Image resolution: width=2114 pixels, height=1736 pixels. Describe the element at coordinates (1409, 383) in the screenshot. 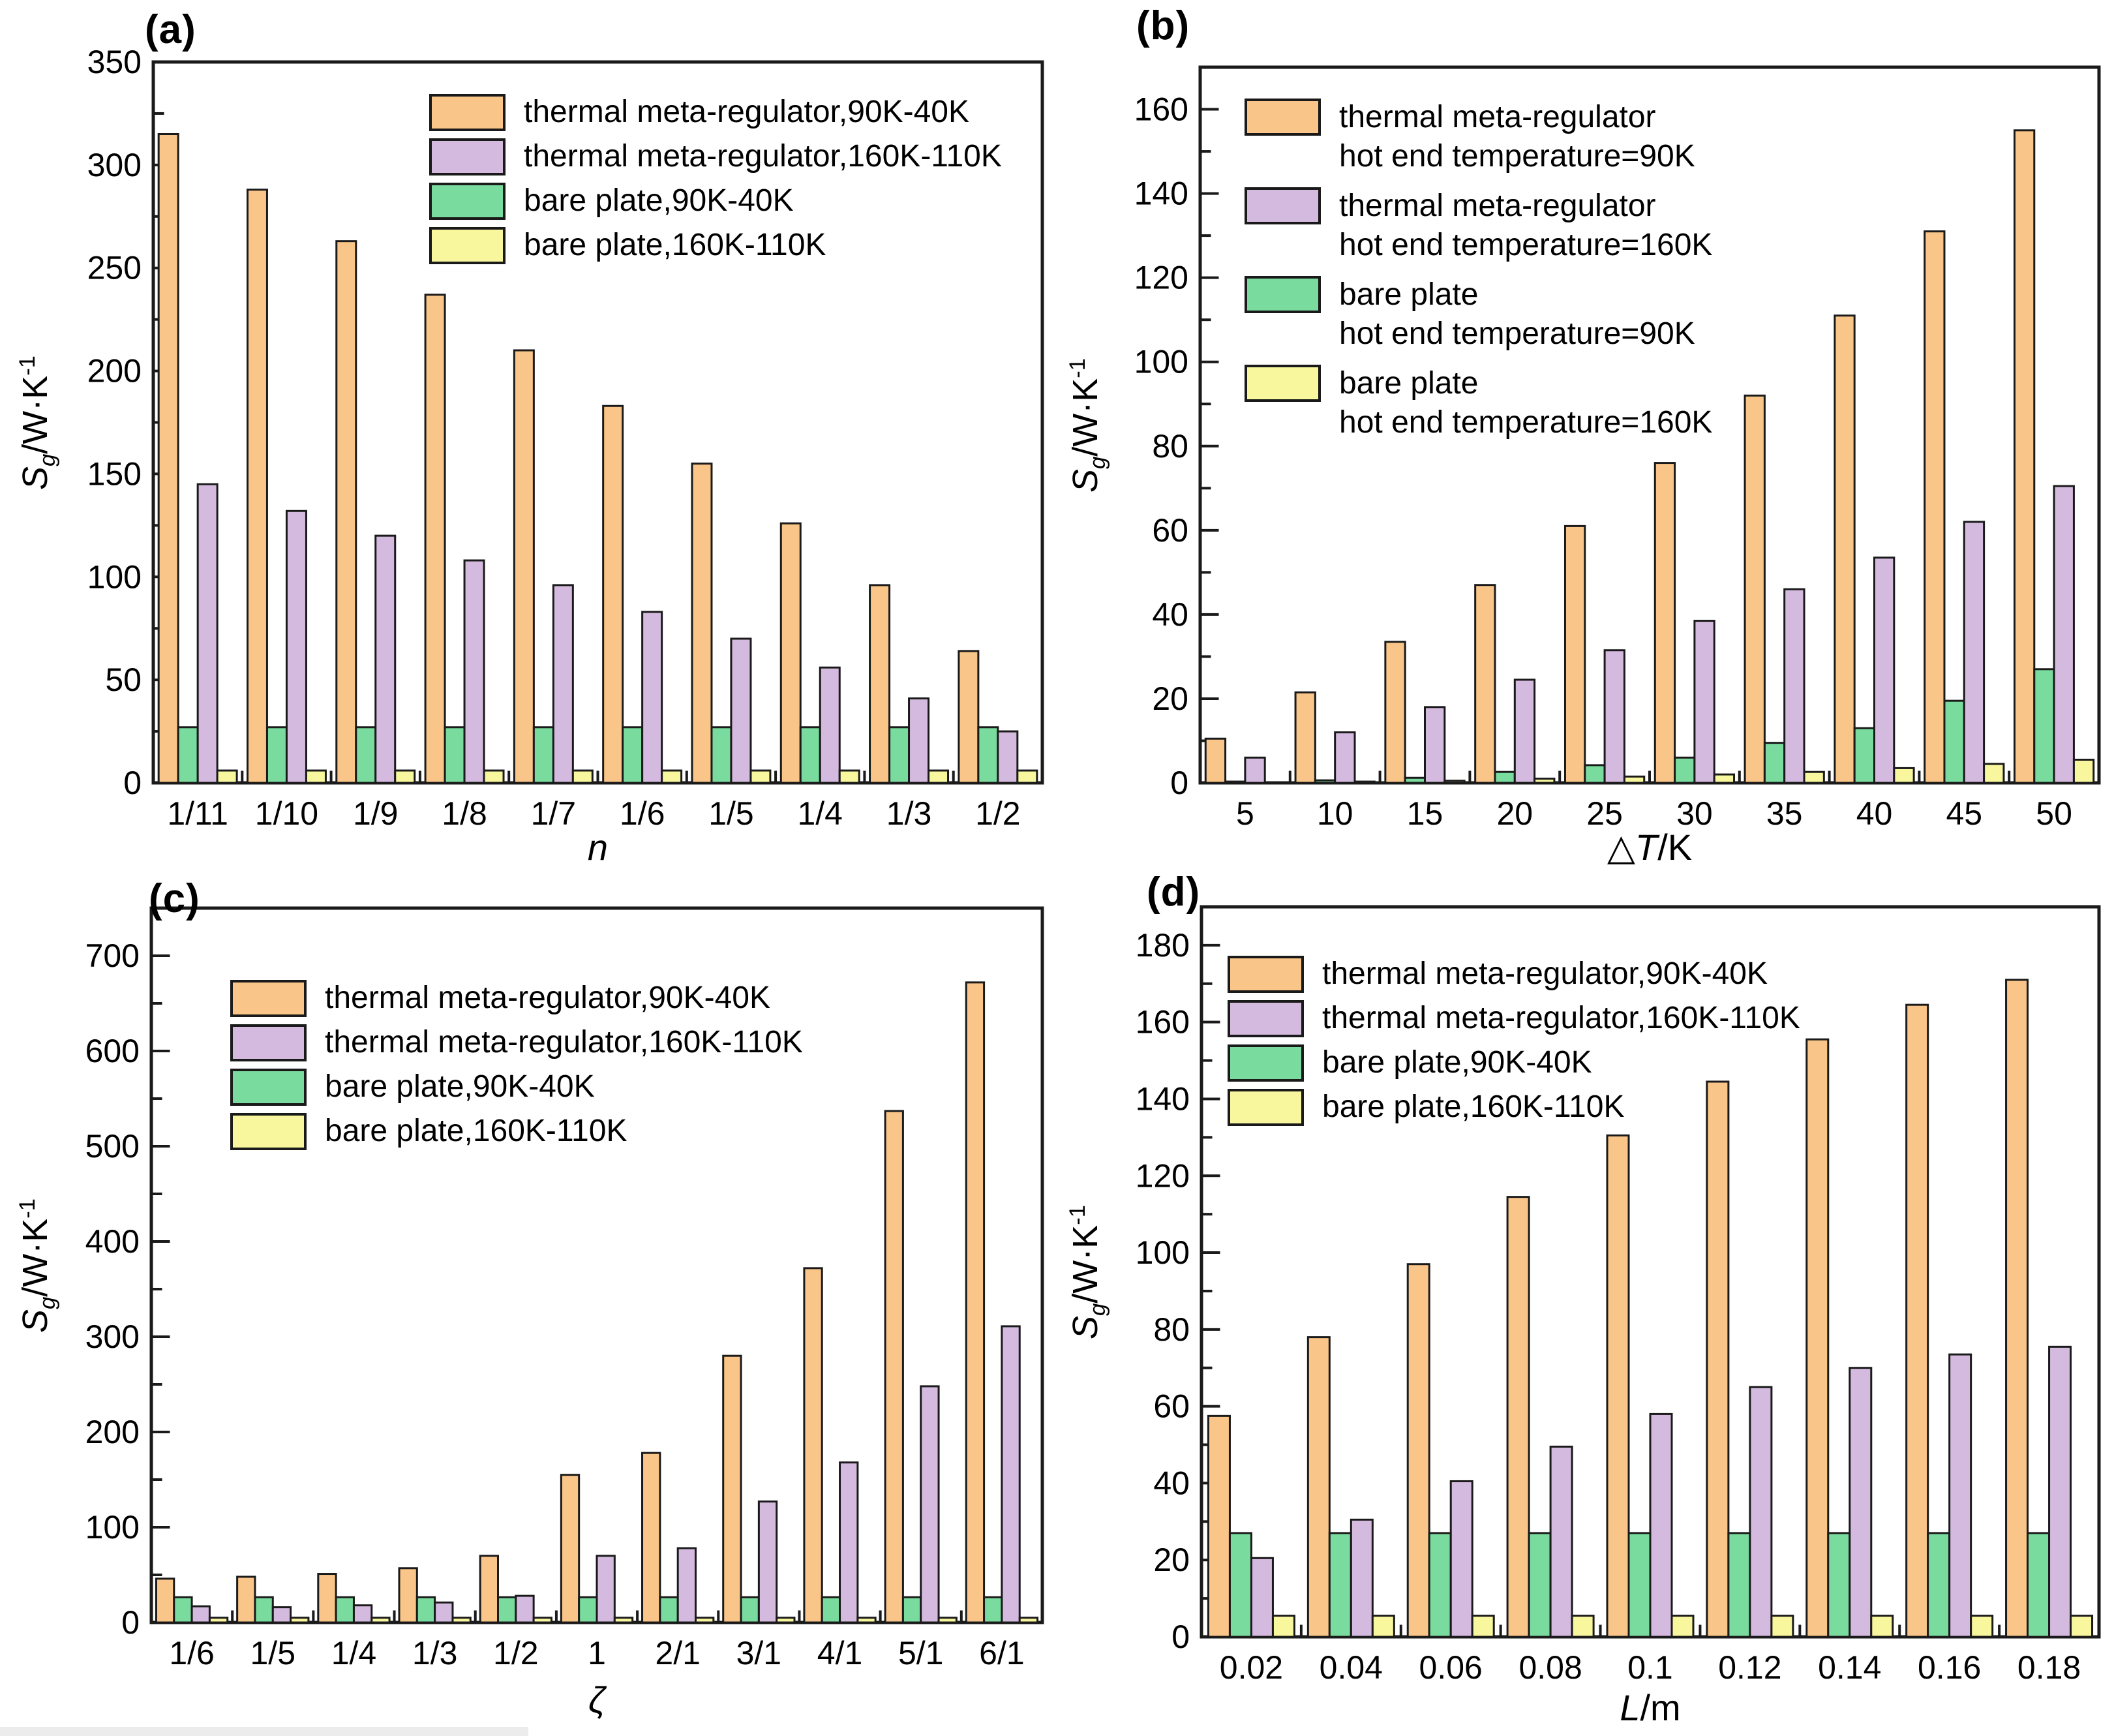

I see `legend-label-line: bare plate` at that location.